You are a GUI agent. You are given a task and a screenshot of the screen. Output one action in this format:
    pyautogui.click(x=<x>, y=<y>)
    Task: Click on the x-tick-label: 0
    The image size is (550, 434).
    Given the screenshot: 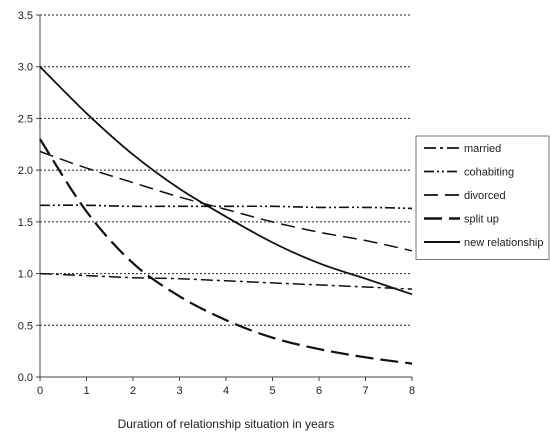 What is the action you would take?
    pyautogui.click(x=40, y=391)
    